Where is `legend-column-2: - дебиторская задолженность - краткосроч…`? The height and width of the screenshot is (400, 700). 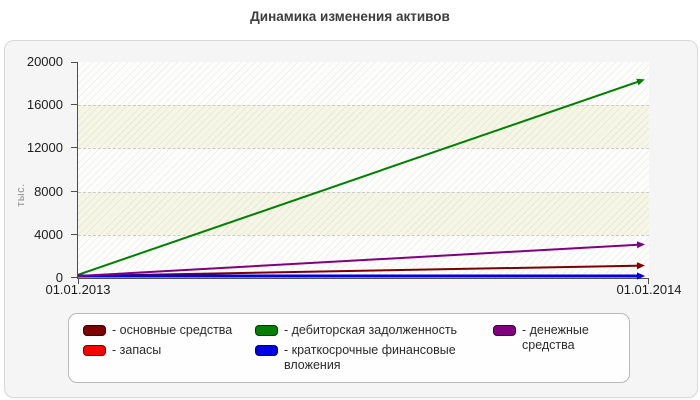
legend-column-2: - дебиторская задолженность - краткосроч… is located at coordinates (374, 349).